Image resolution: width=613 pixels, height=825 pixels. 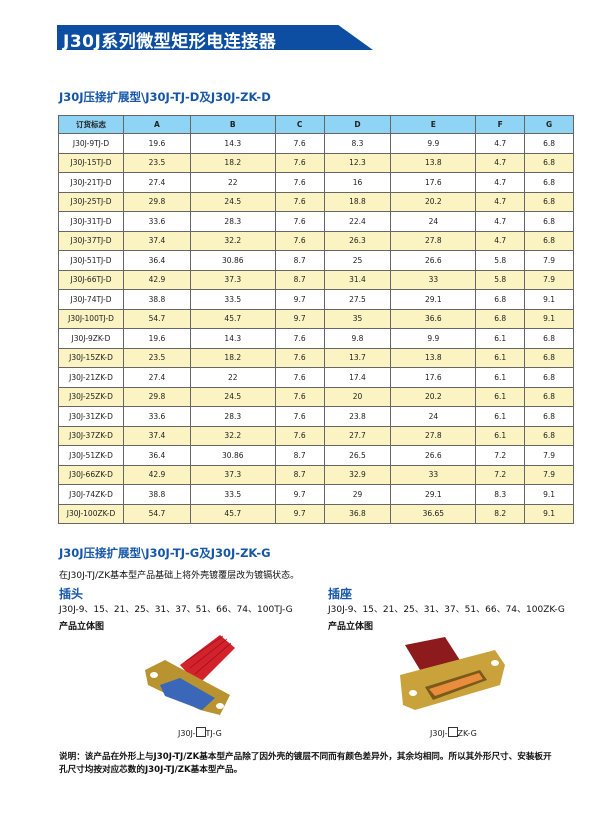 What do you see at coordinates (357, 513) in the screenshot?
I see `table-cell: 36.8` at bounding box center [357, 513].